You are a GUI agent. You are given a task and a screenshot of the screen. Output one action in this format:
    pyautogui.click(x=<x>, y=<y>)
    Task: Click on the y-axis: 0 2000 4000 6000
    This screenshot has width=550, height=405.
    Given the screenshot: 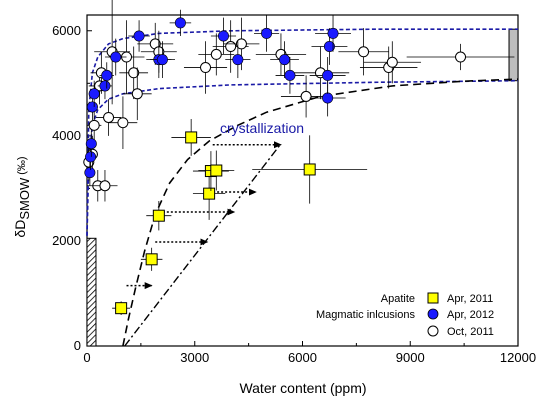 What is the action you would take?
    pyautogui.click(x=72, y=188)
    